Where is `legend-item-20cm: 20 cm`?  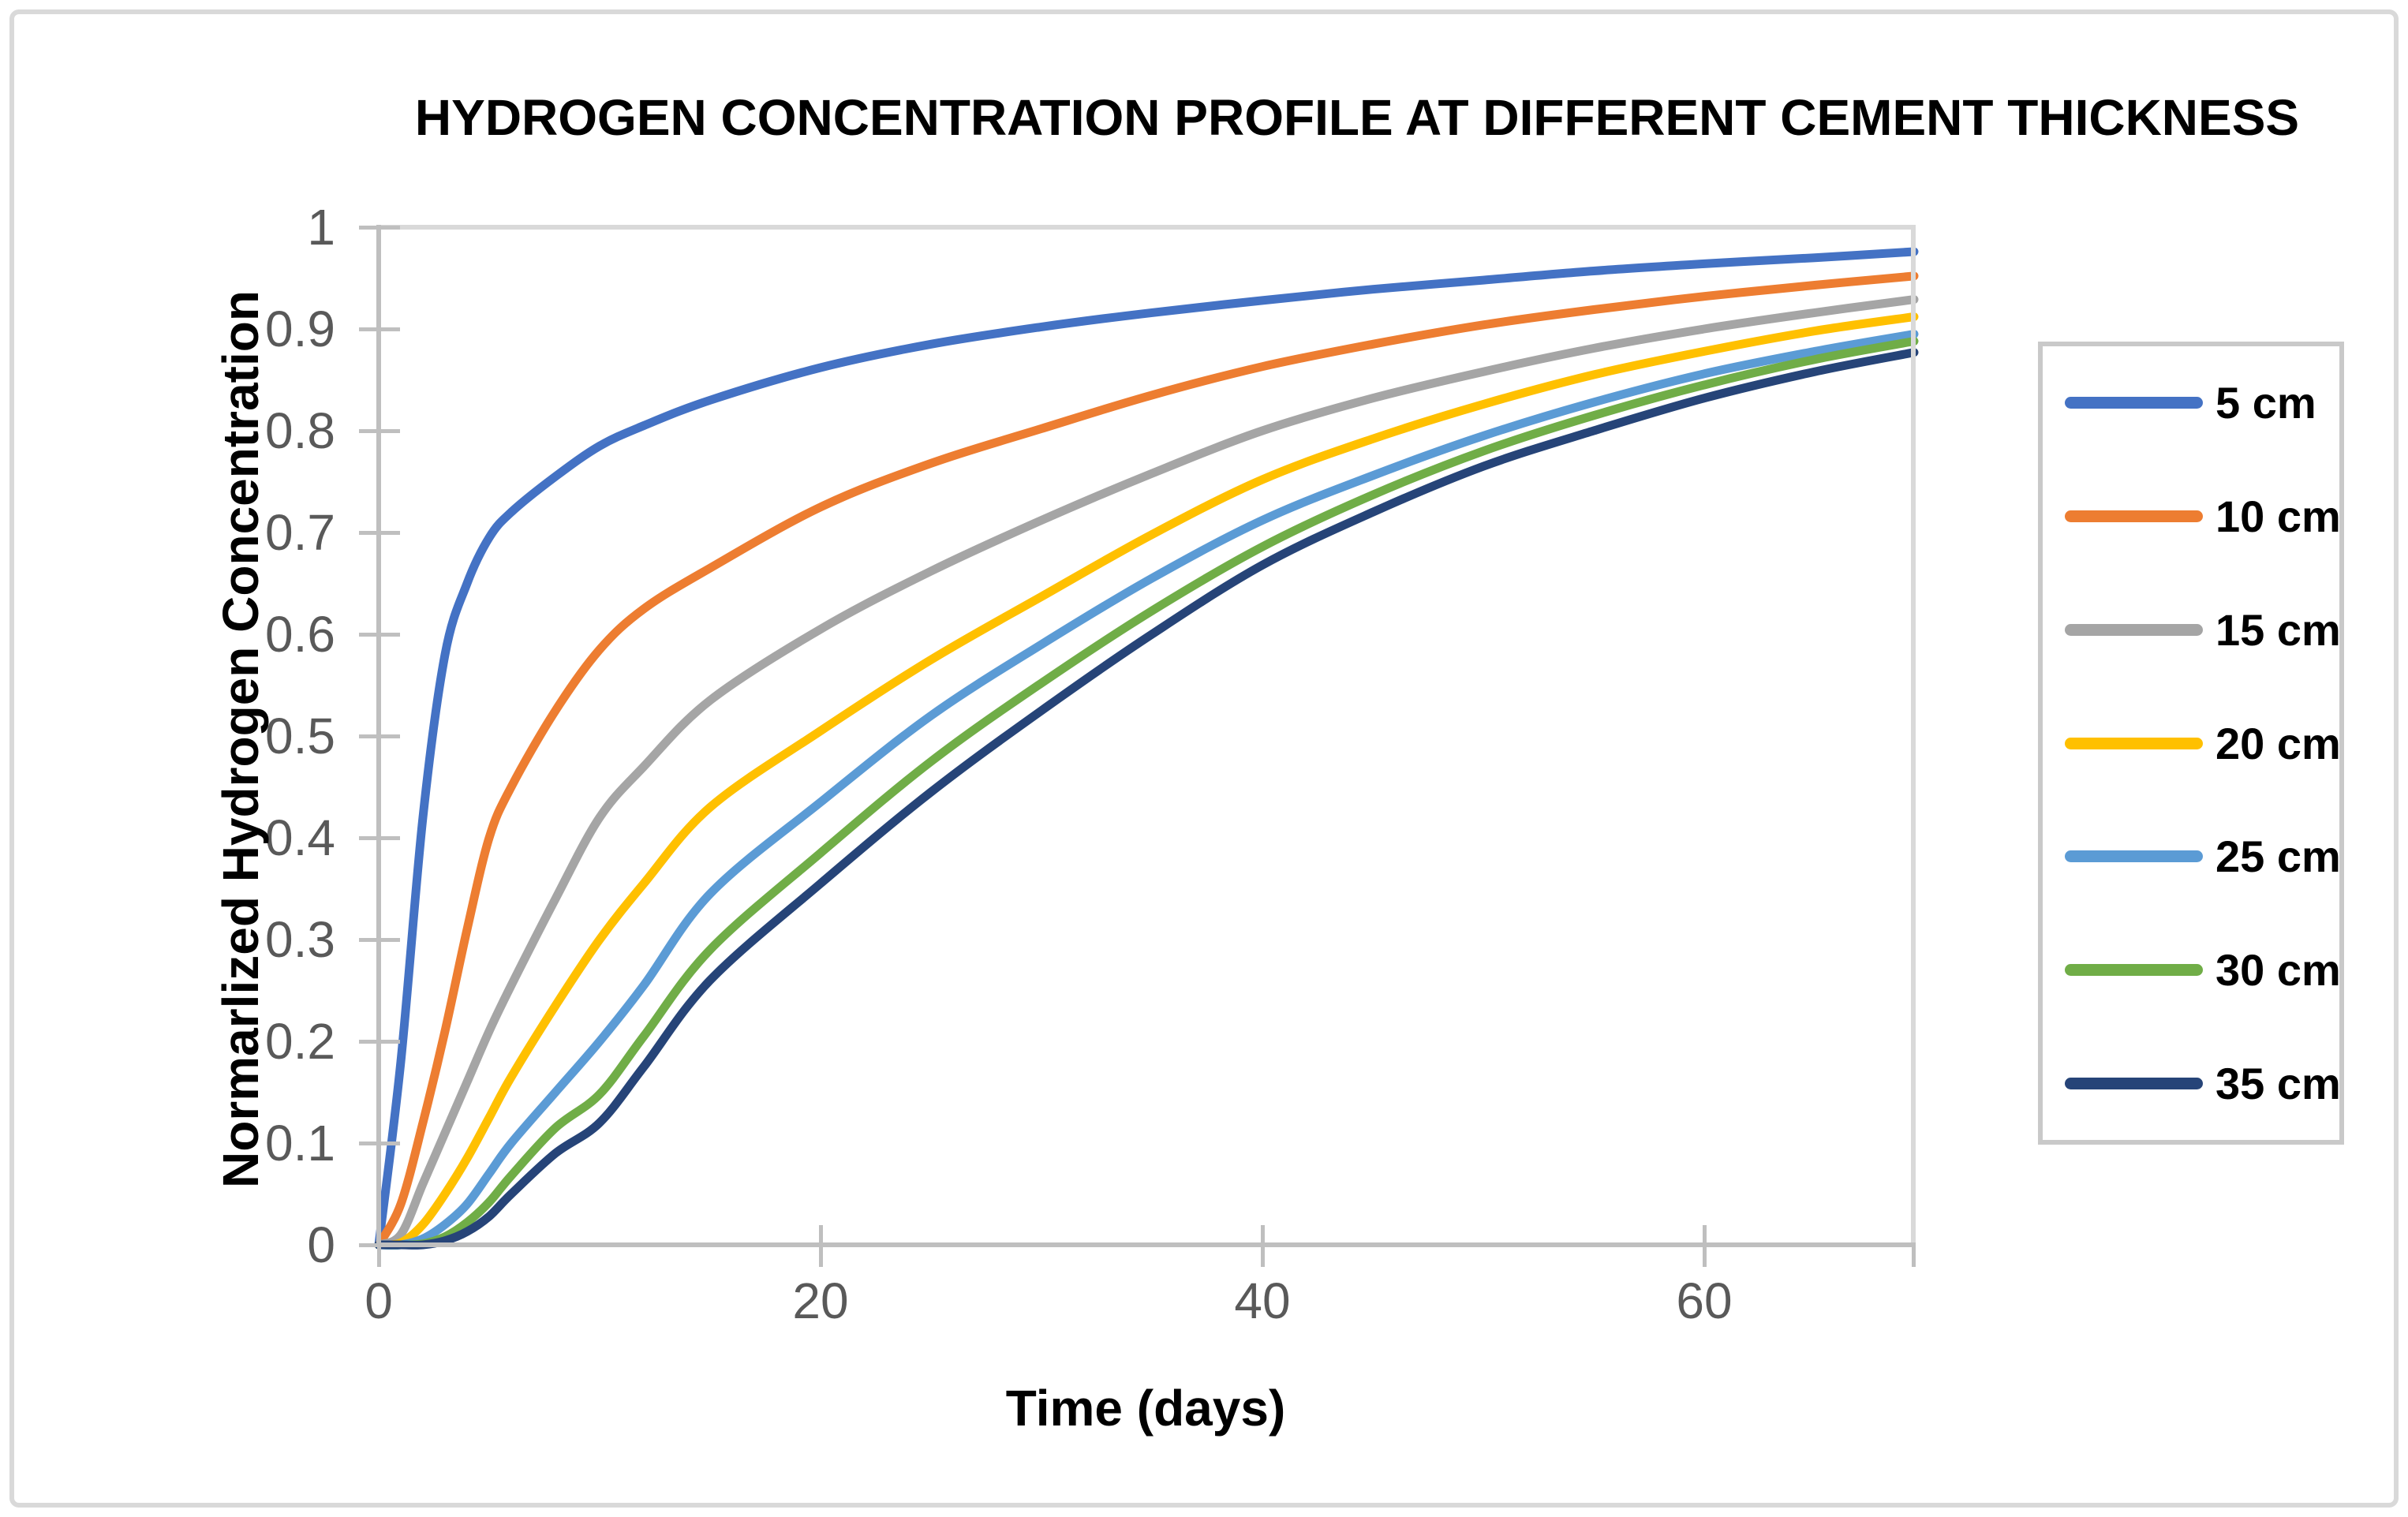 legend-item-20cm: 20 cm is located at coordinates (2192, 743).